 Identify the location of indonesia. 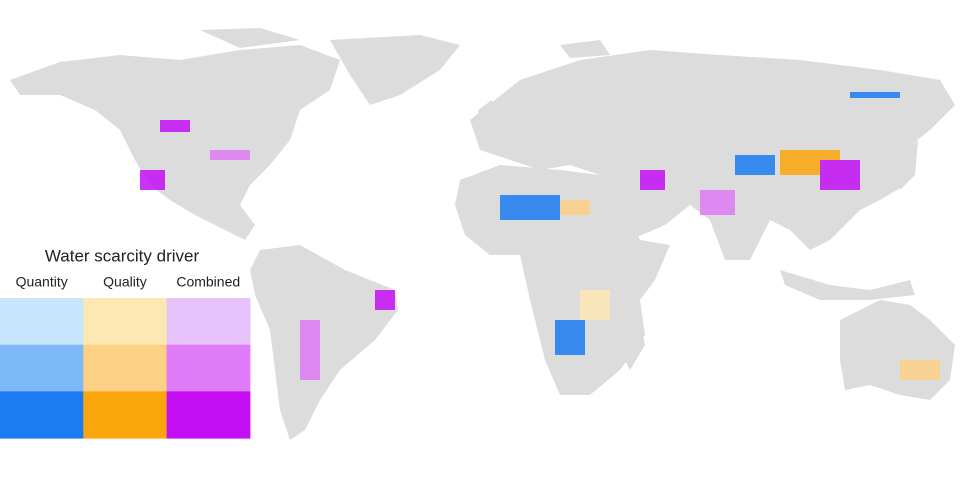
(847, 285).